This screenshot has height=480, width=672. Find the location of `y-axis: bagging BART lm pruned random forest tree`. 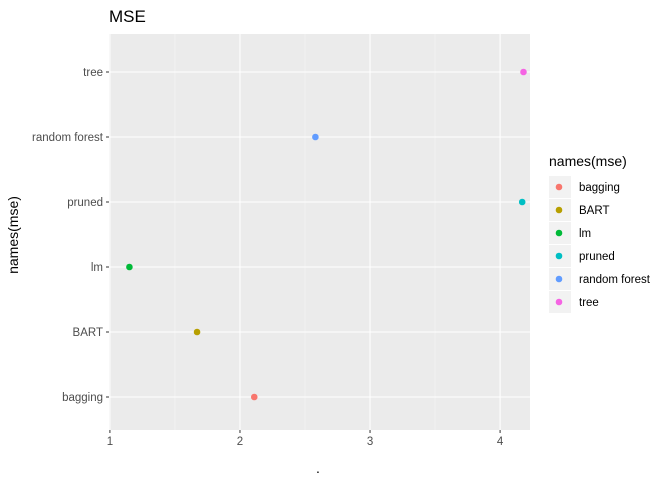

y-axis: bagging BART lm pruned random forest tree is located at coordinates (70, 235).